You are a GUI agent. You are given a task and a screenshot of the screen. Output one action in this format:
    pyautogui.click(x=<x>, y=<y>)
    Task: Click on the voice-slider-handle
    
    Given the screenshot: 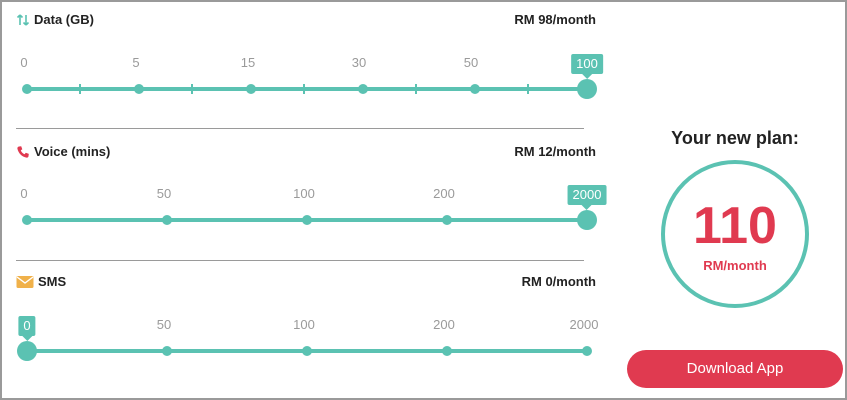 What is the action you would take?
    pyautogui.click(x=587, y=220)
    